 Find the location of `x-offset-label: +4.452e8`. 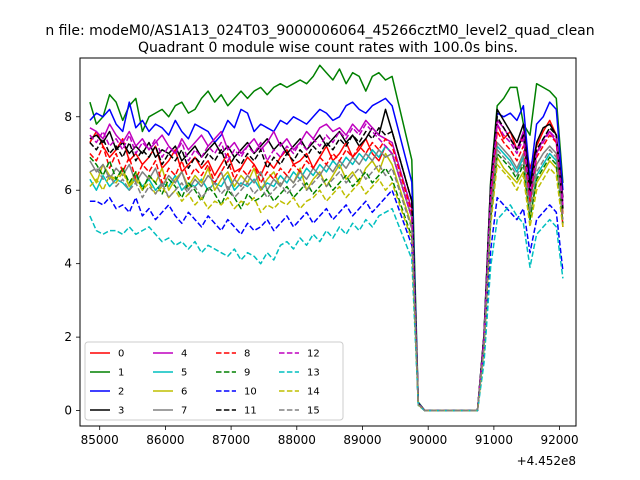

x-offset-label: +4.452e8 is located at coordinates (546, 461).